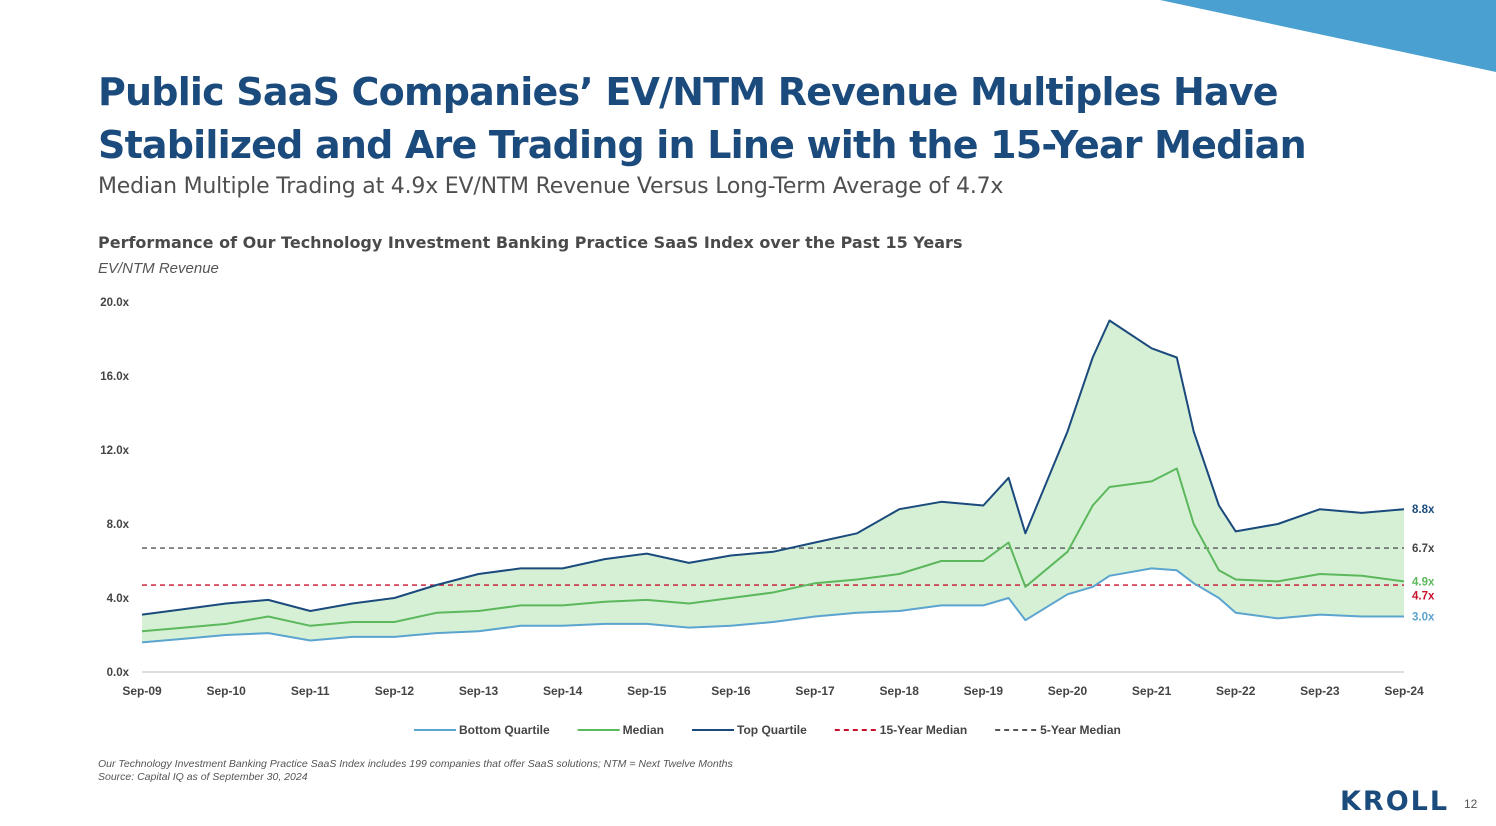 Image resolution: width=1496 pixels, height=826 pixels. What do you see at coordinates (114, 451) in the screenshot?
I see `y-tick-label: 12.0x` at bounding box center [114, 451].